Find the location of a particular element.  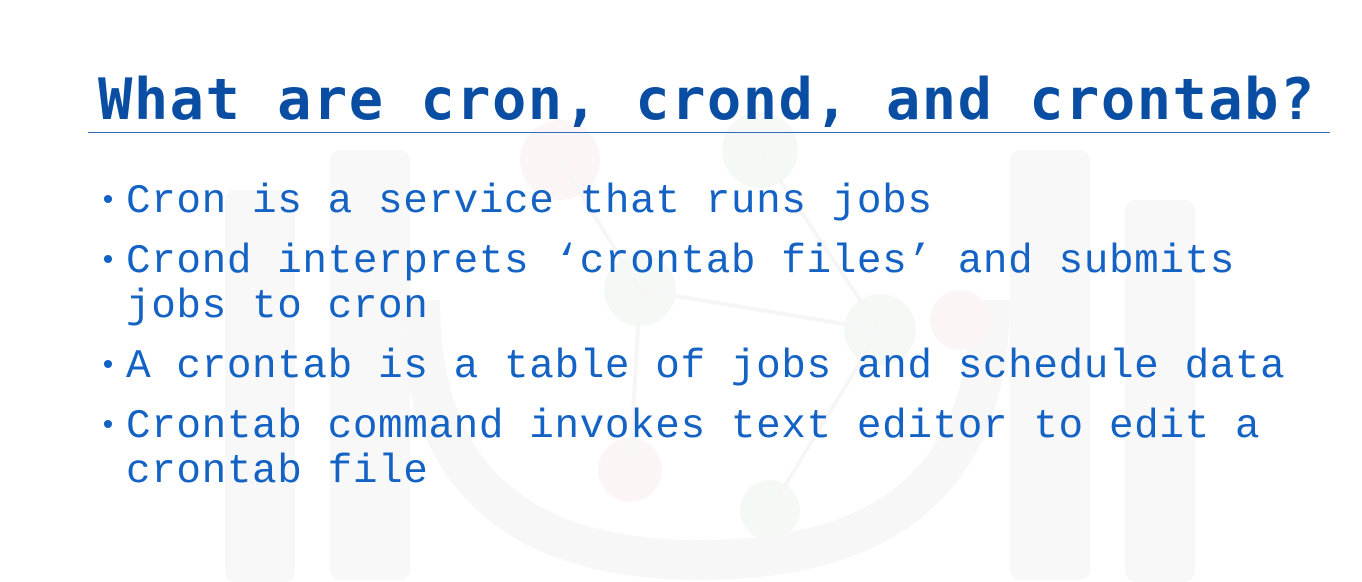

title-underline is located at coordinates (709, 132).